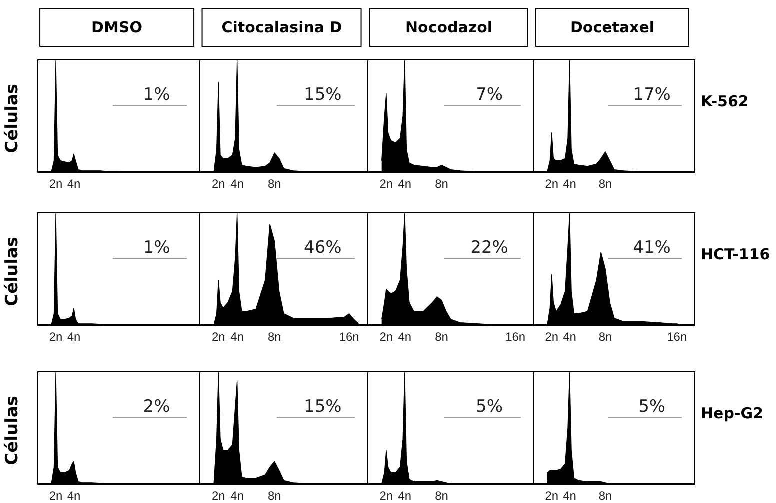 The height and width of the screenshot is (503, 776). What do you see at coordinates (117, 27) in the screenshot?
I see `chart-title: DMSO` at bounding box center [117, 27].